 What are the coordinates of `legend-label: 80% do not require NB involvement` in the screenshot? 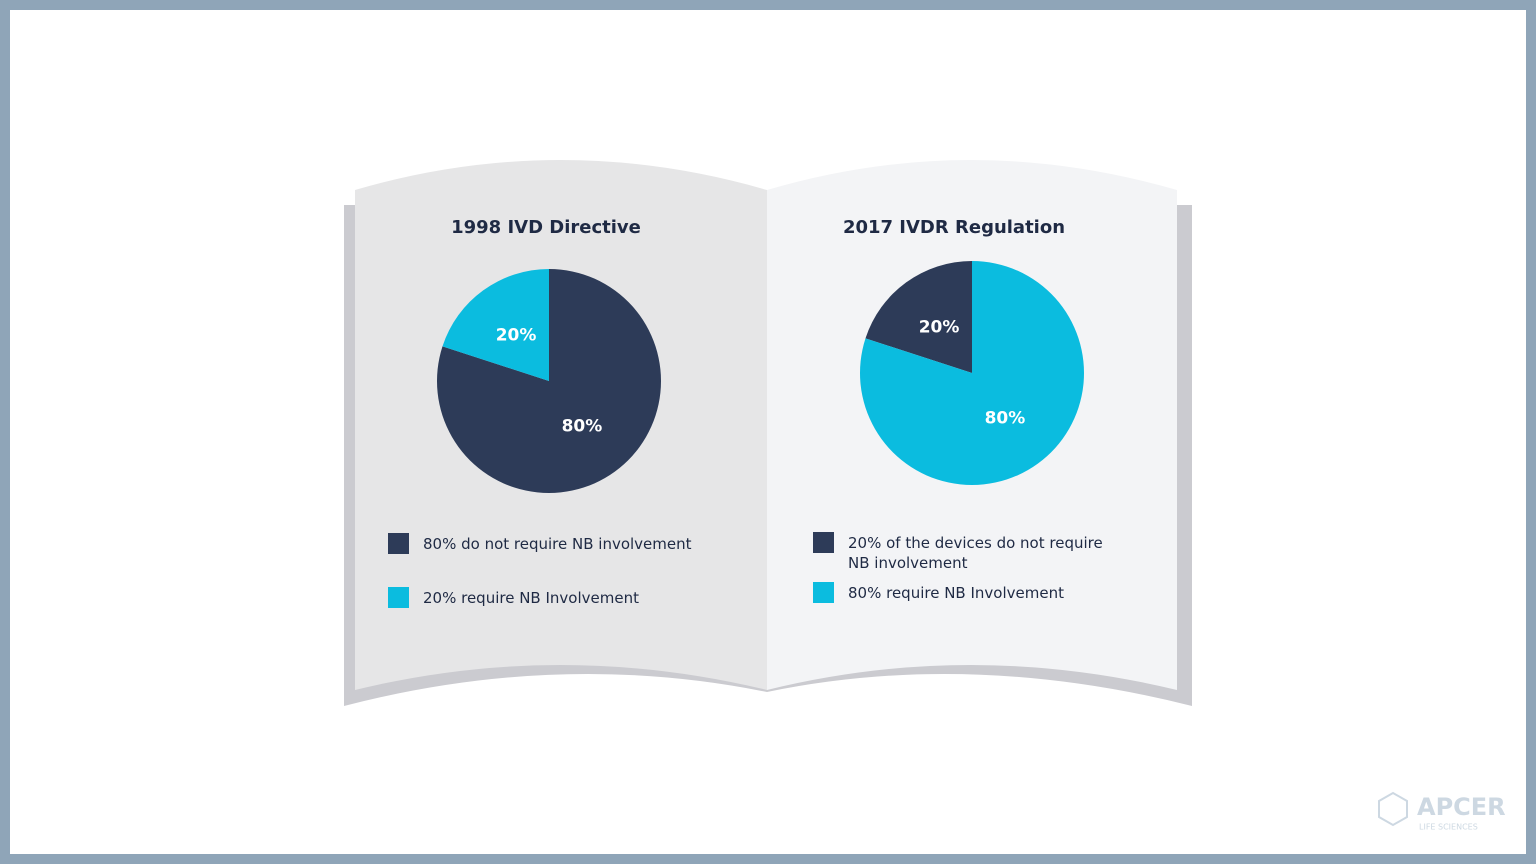 It's located at (557, 544).